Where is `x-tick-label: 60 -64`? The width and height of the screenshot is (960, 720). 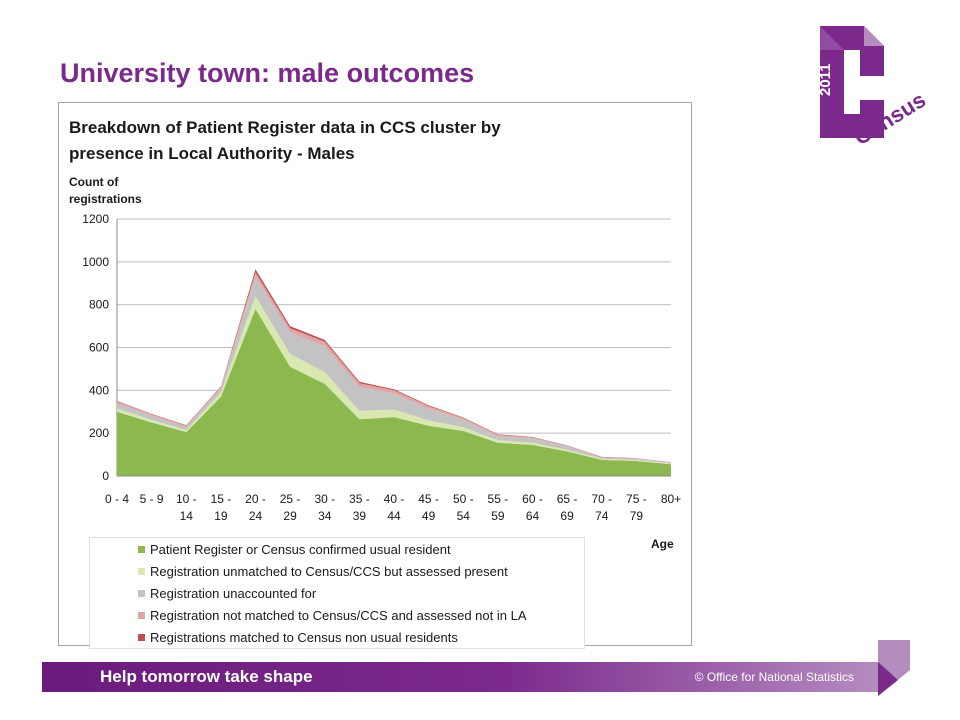 x-tick-label: 60 -64 is located at coordinates (532, 507).